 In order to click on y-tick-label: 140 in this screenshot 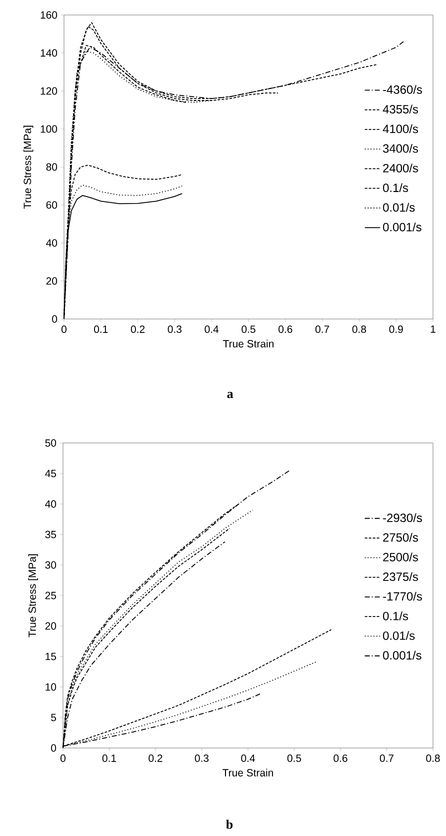, I will do `click(49, 53)`.